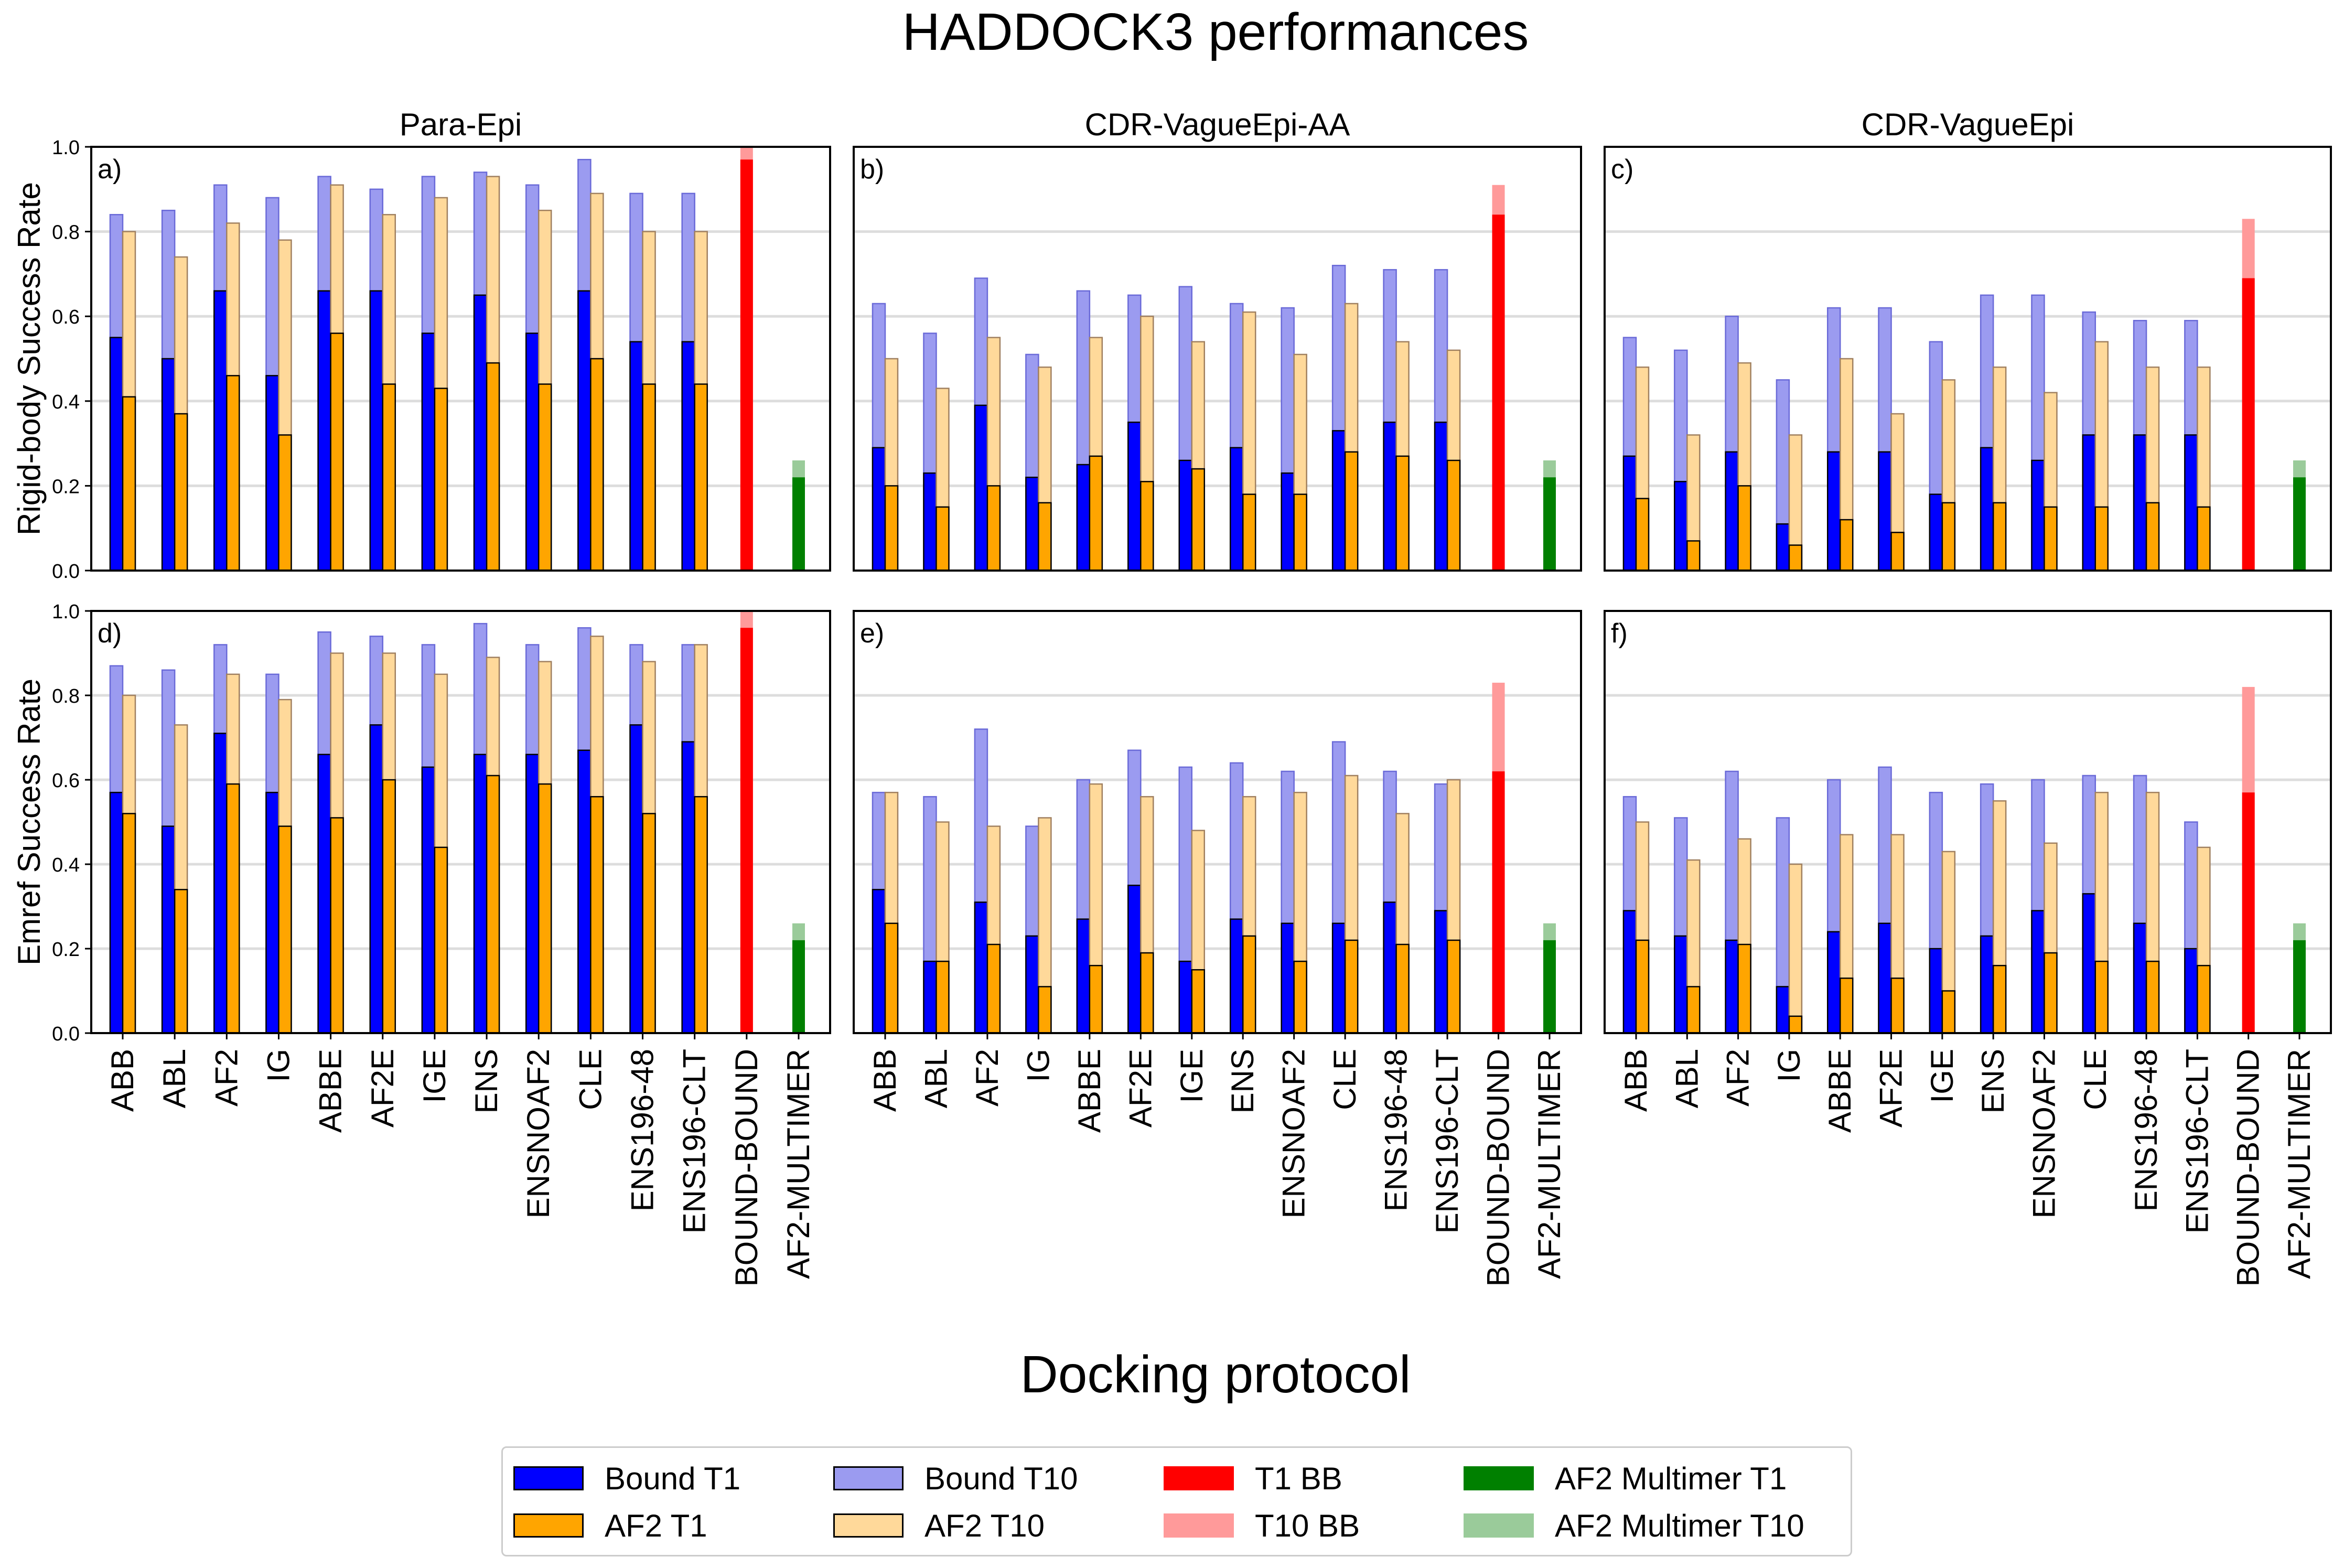  I want to click on x-tick-label: ABB, so click(884, 1080).